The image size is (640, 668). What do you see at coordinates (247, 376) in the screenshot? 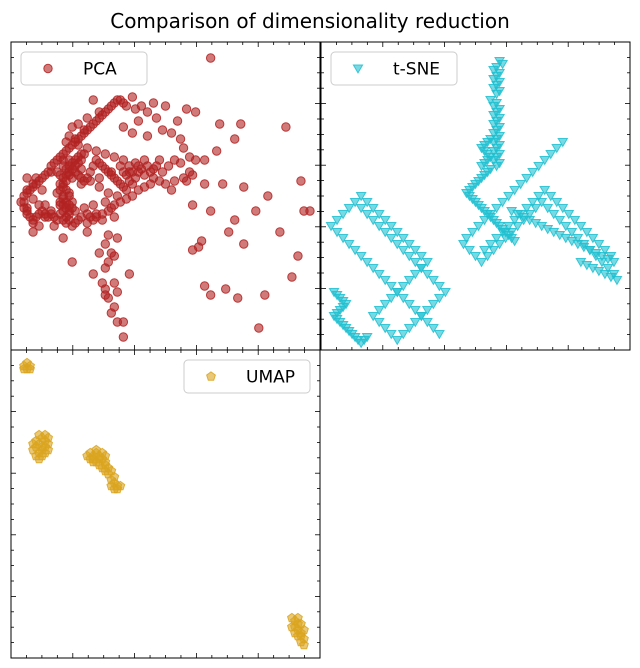
I see `legend-umap: UMAP` at bounding box center [247, 376].